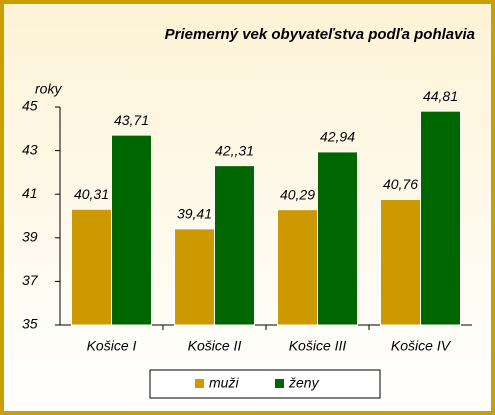 The height and width of the screenshot is (415, 495). I want to click on y-axis-label: roky, so click(48, 89).